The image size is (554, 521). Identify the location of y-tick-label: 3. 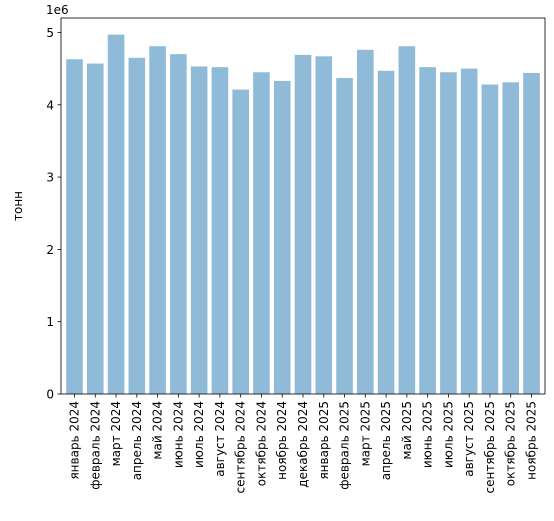
(50, 178).